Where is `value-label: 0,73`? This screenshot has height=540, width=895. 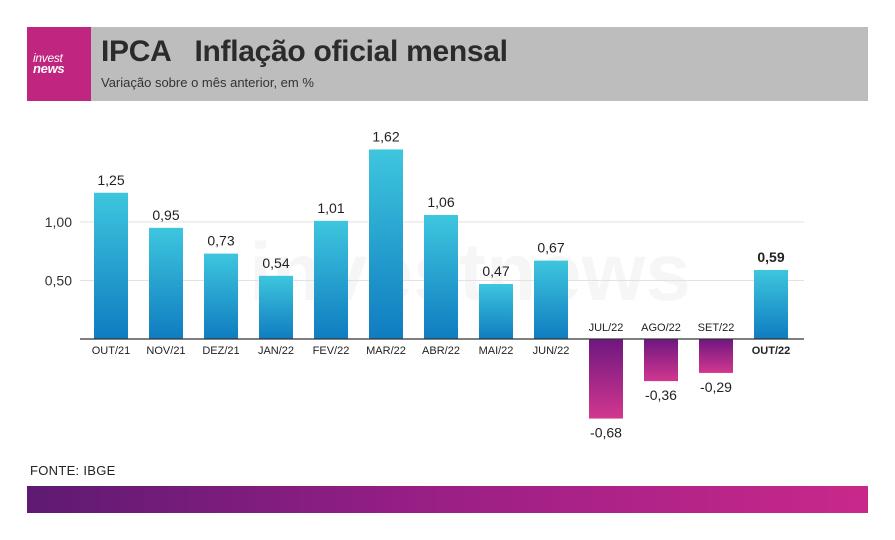
value-label: 0,73 is located at coordinates (220, 241).